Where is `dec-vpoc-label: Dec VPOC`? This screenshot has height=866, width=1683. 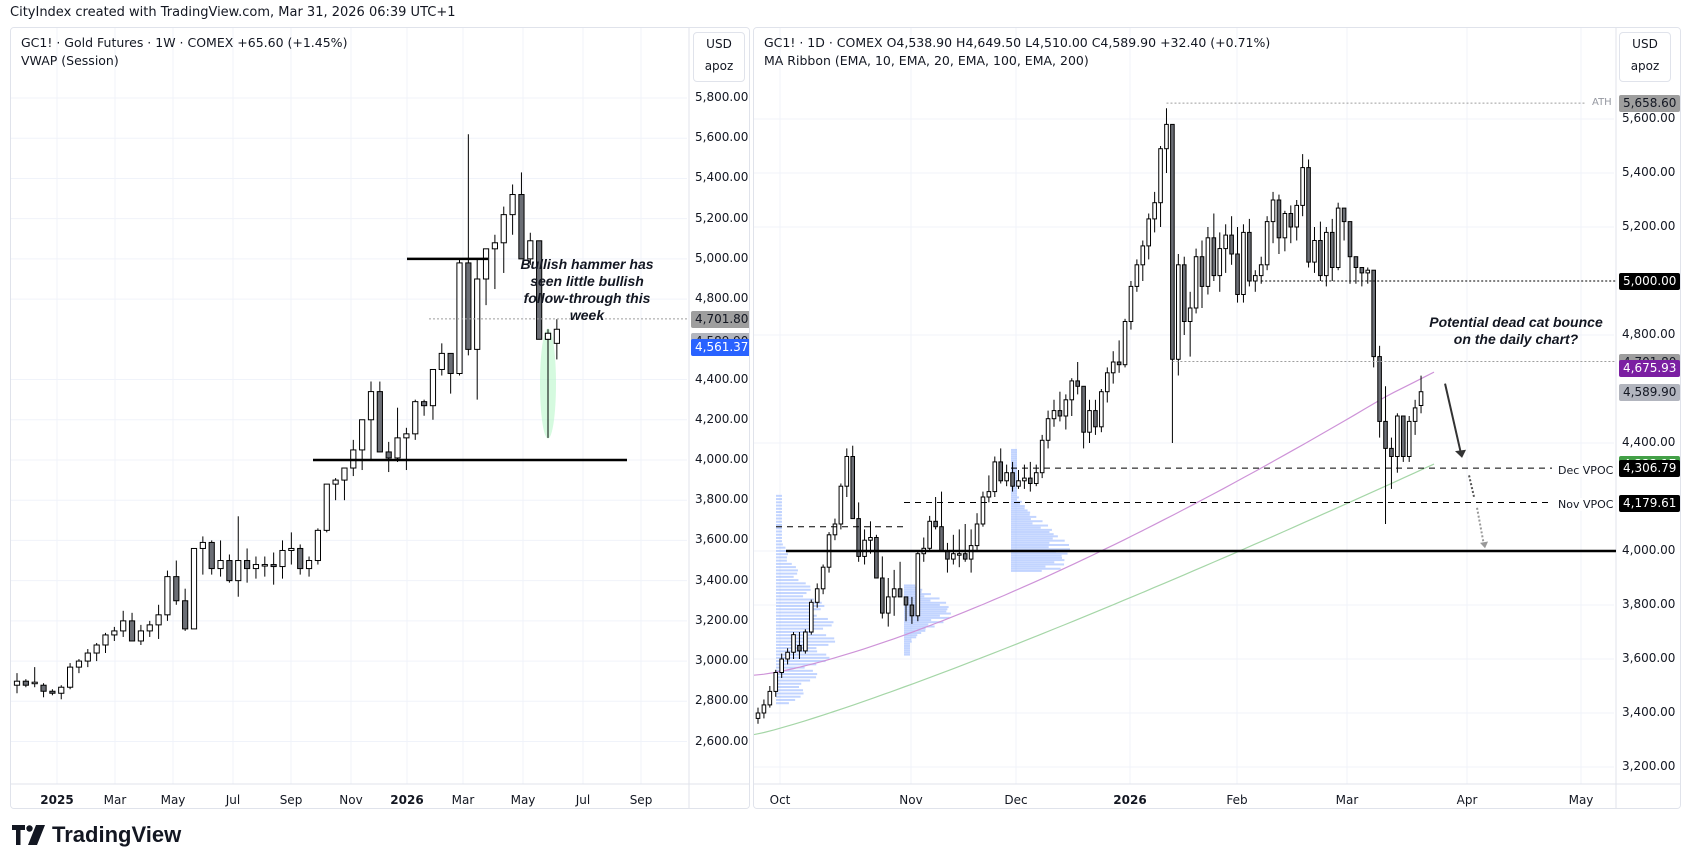
dec-vpoc-label: Dec VPOC is located at coordinates (1586, 470).